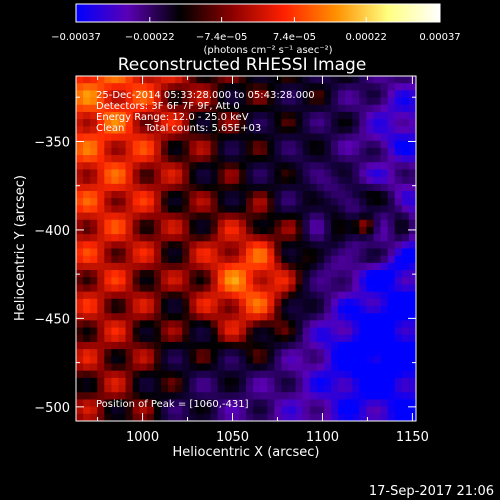  I want to click on y-axis-label: Heliocentric Y (arcsec), so click(20, 248).